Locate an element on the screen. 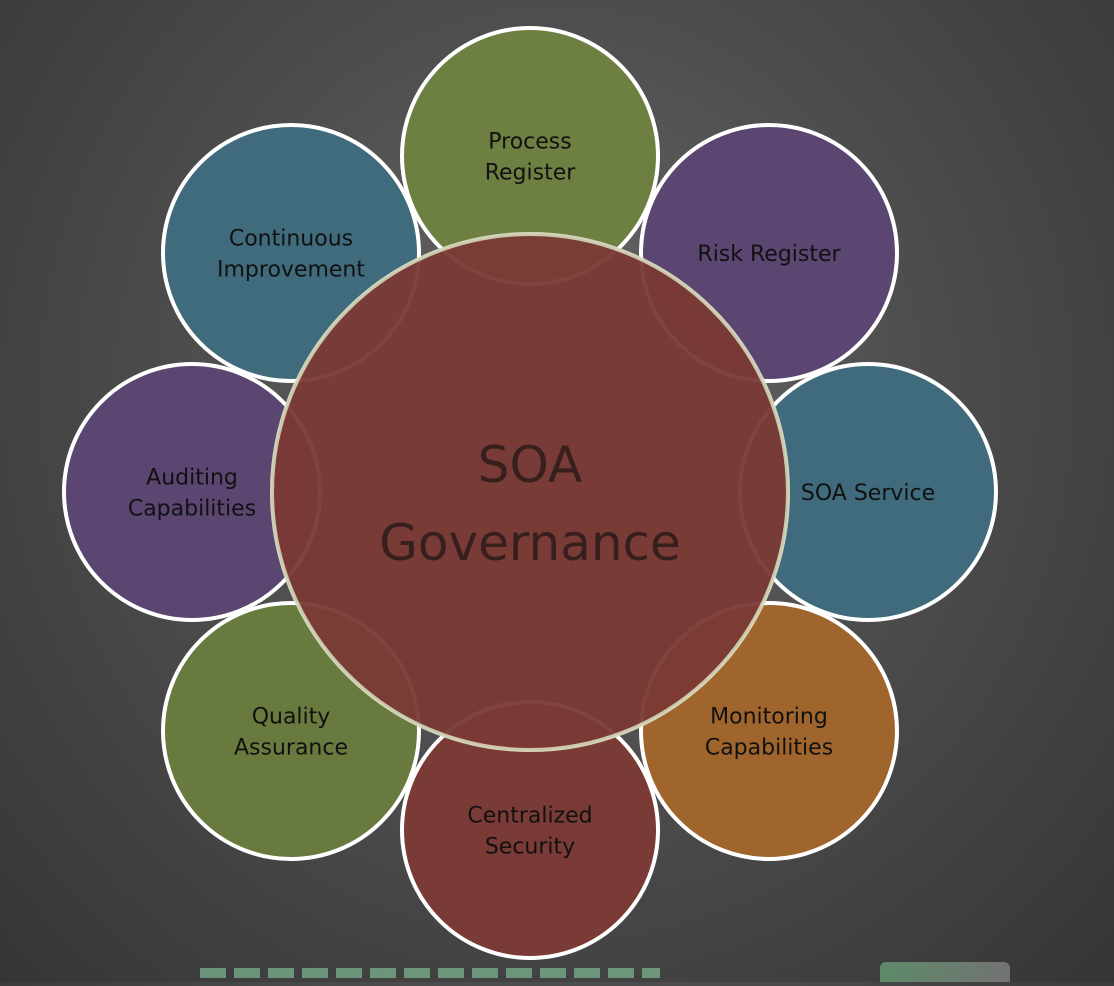 This screenshot has height=986, width=1114. watermark-logo is located at coordinates (945, 972).